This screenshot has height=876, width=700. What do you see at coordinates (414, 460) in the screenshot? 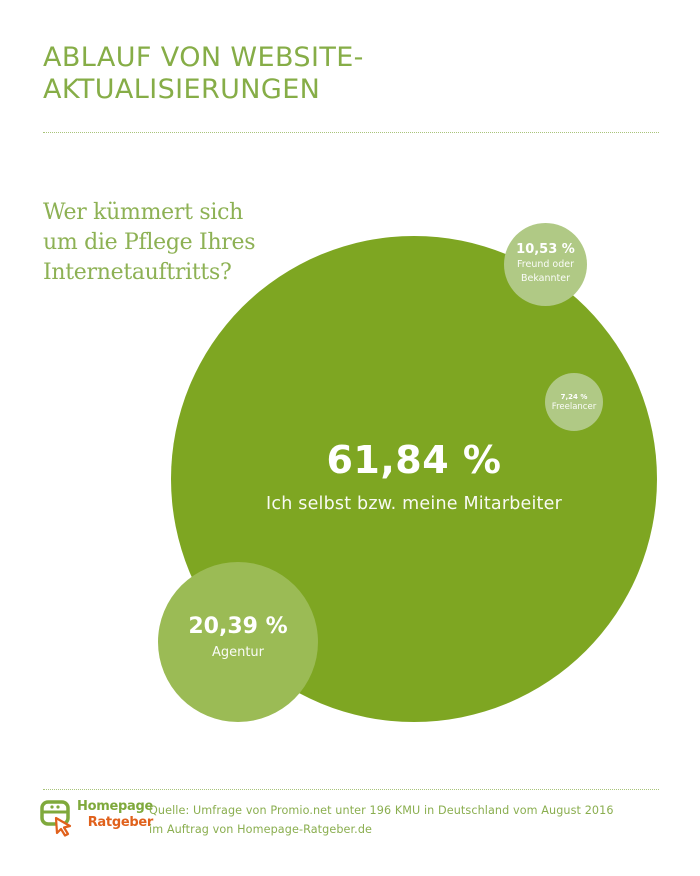
I see `bubble-value: 61,84 %` at bounding box center [414, 460].